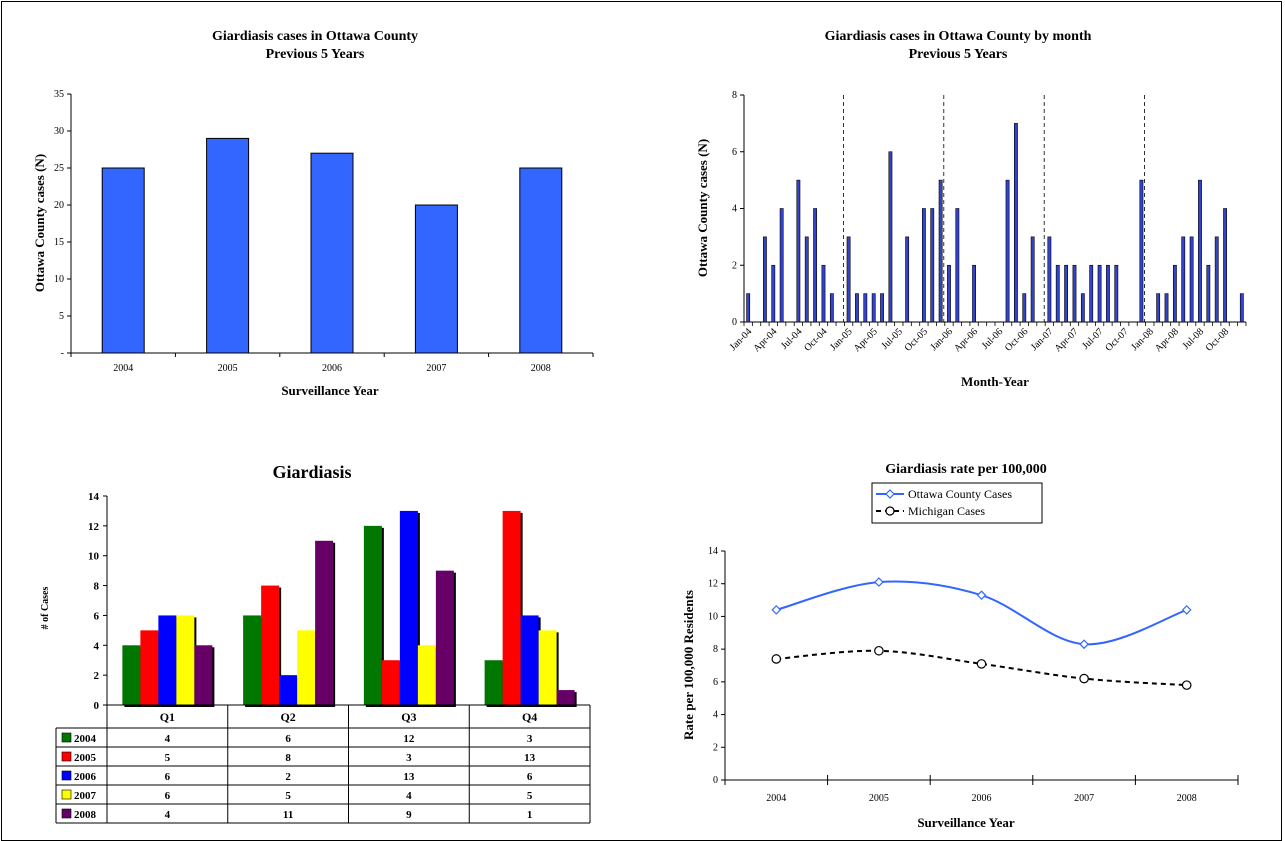 This screenshot has height=841, width=1285. I want to click on chart2-x-tick-label: Apr-07, so click(1067, 340).